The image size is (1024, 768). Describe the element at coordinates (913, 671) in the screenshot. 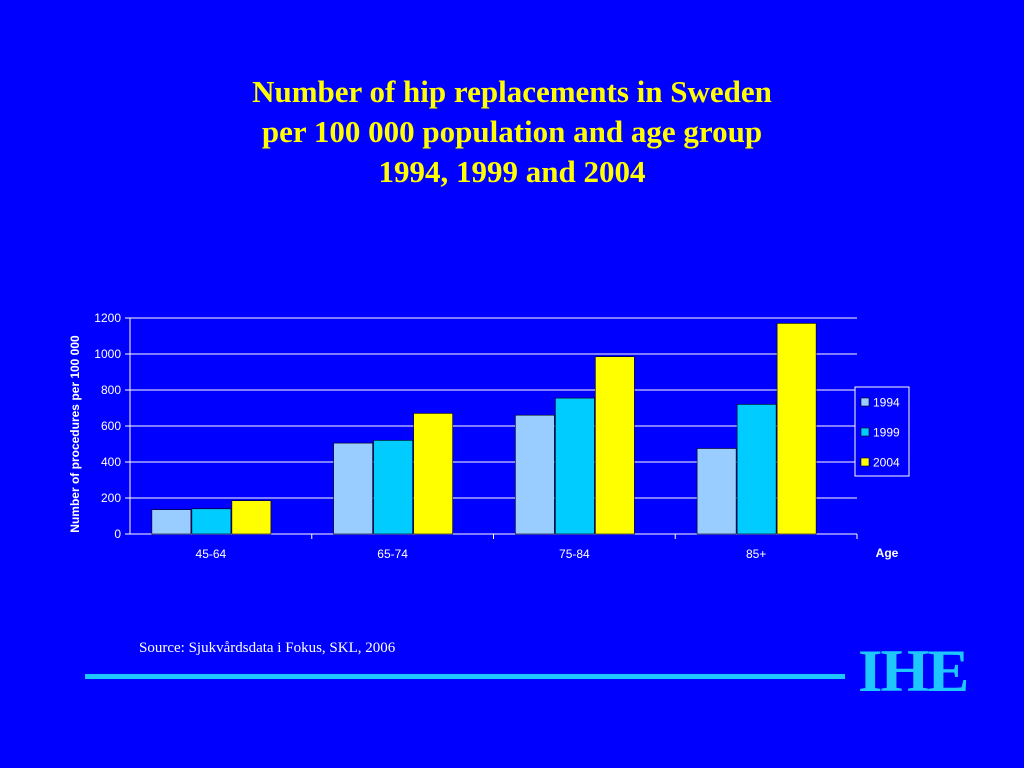

I see `ihe-logo: IHE` at that location.